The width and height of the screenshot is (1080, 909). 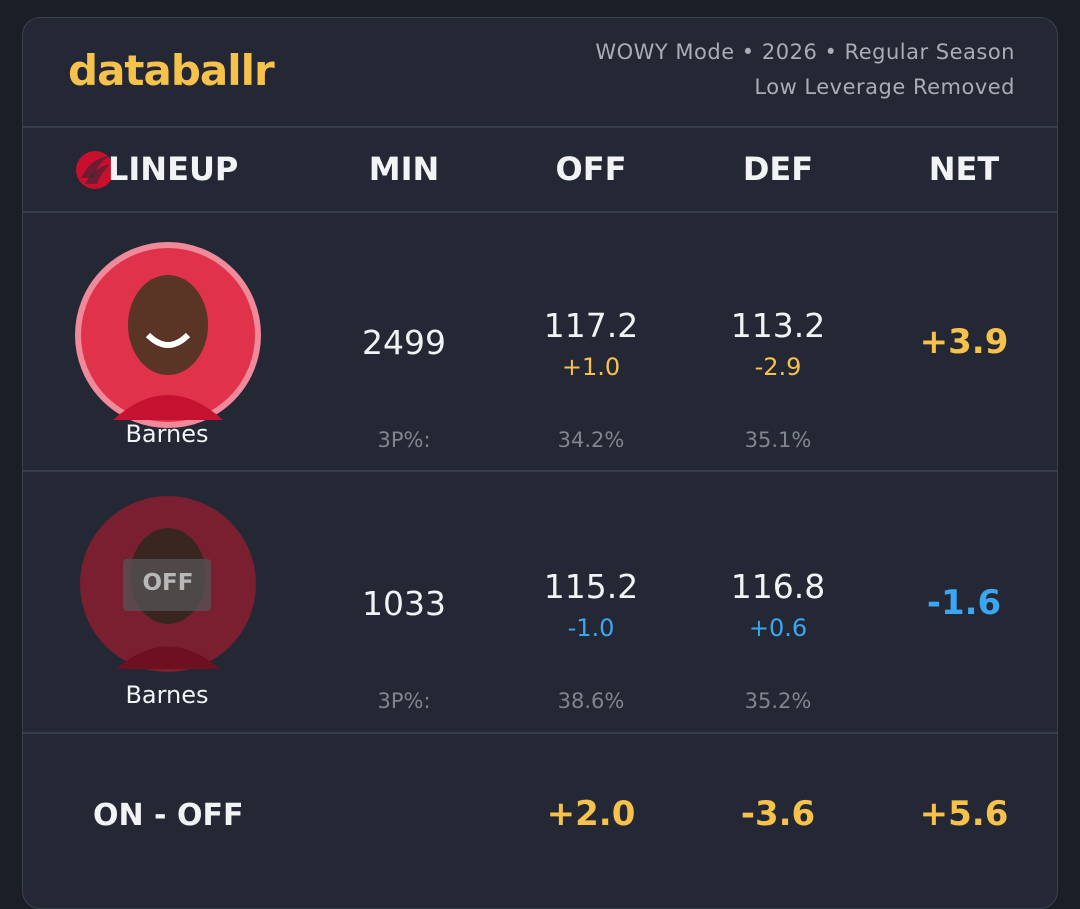 I want to click on footer-net: +5.6, so click(x=964, y=814).